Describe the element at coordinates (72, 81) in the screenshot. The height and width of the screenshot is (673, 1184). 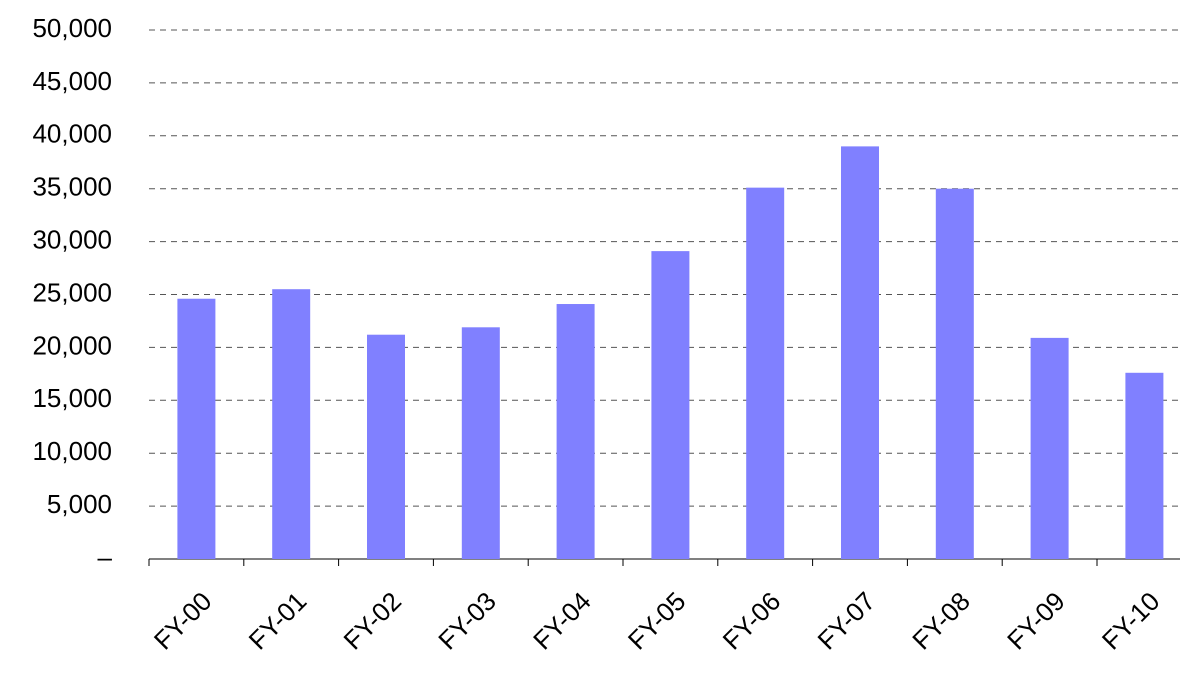
I see `y-tick-label: 45,000` at that location.